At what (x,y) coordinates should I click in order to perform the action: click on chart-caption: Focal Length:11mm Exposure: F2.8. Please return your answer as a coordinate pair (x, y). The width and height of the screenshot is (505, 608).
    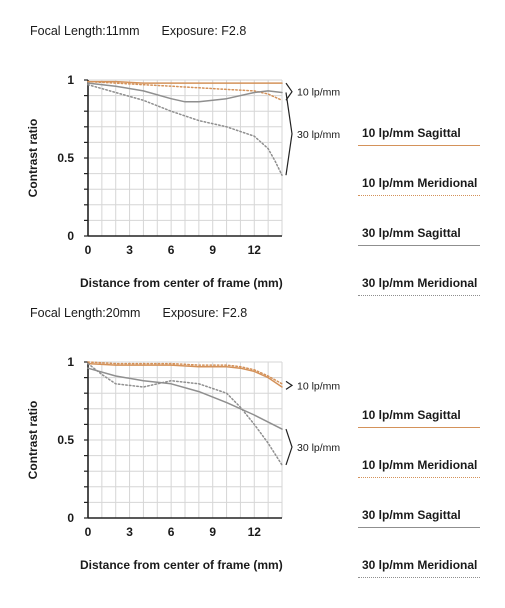
    Looking at the image, I should click on (138, 31).